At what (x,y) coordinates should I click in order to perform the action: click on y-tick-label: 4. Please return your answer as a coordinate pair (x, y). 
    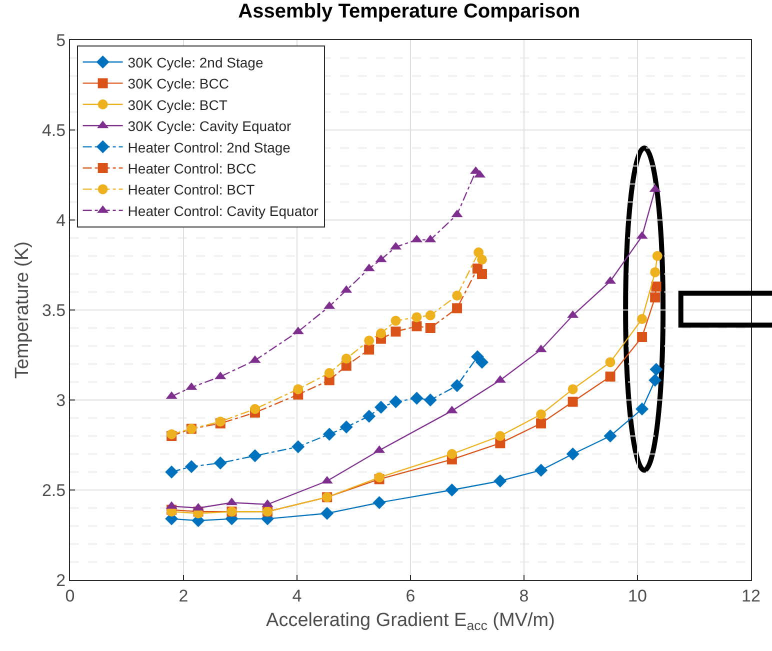
    Looking at the image, I should click on (61, 220).